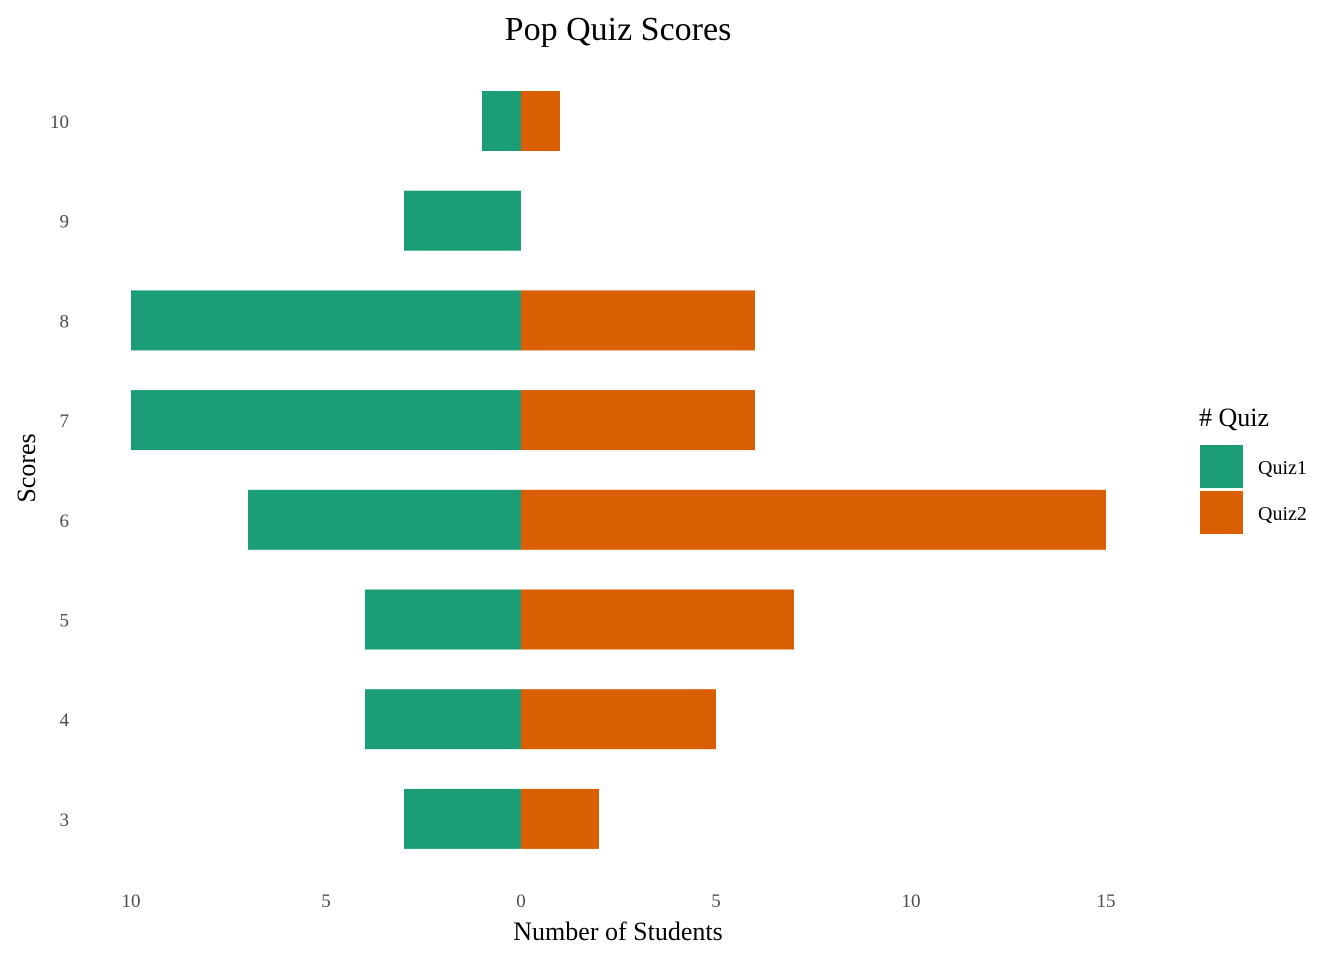  I want to click on x-tick-label-0: 10, so click(131, 901).